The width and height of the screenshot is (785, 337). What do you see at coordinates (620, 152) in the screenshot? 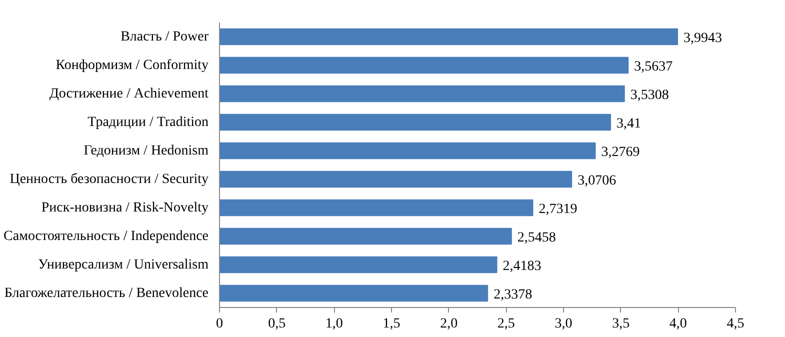
I see `data-label: 3,2769` at bounding box center [620, 152].